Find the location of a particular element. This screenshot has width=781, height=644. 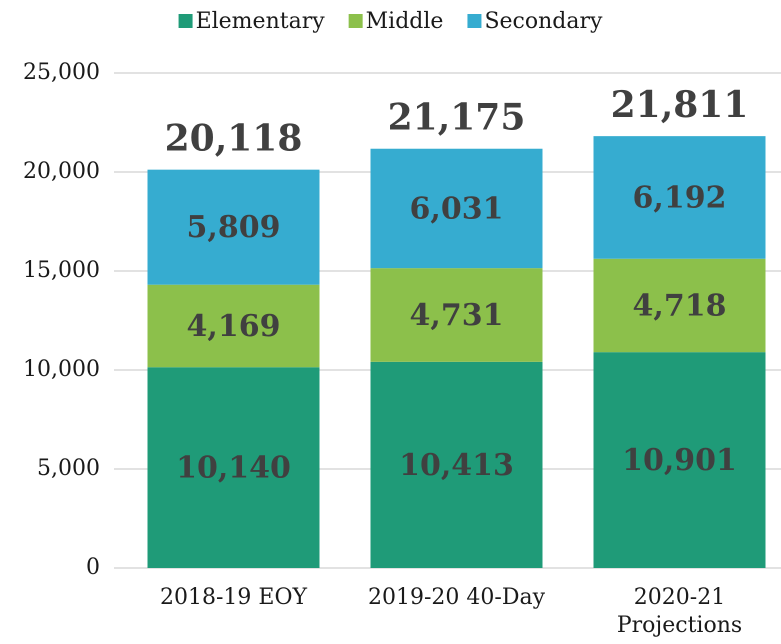

y-tick-label: 0 is located at coordinates (93, 567).